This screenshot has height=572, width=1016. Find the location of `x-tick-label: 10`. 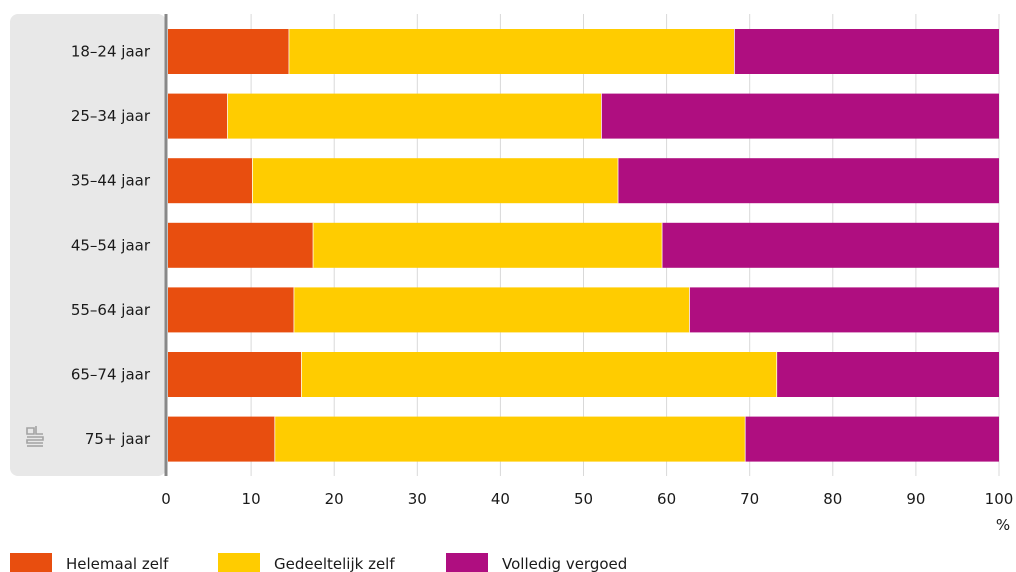

x-tick-label: 10 is located at coordinates (251, 499).